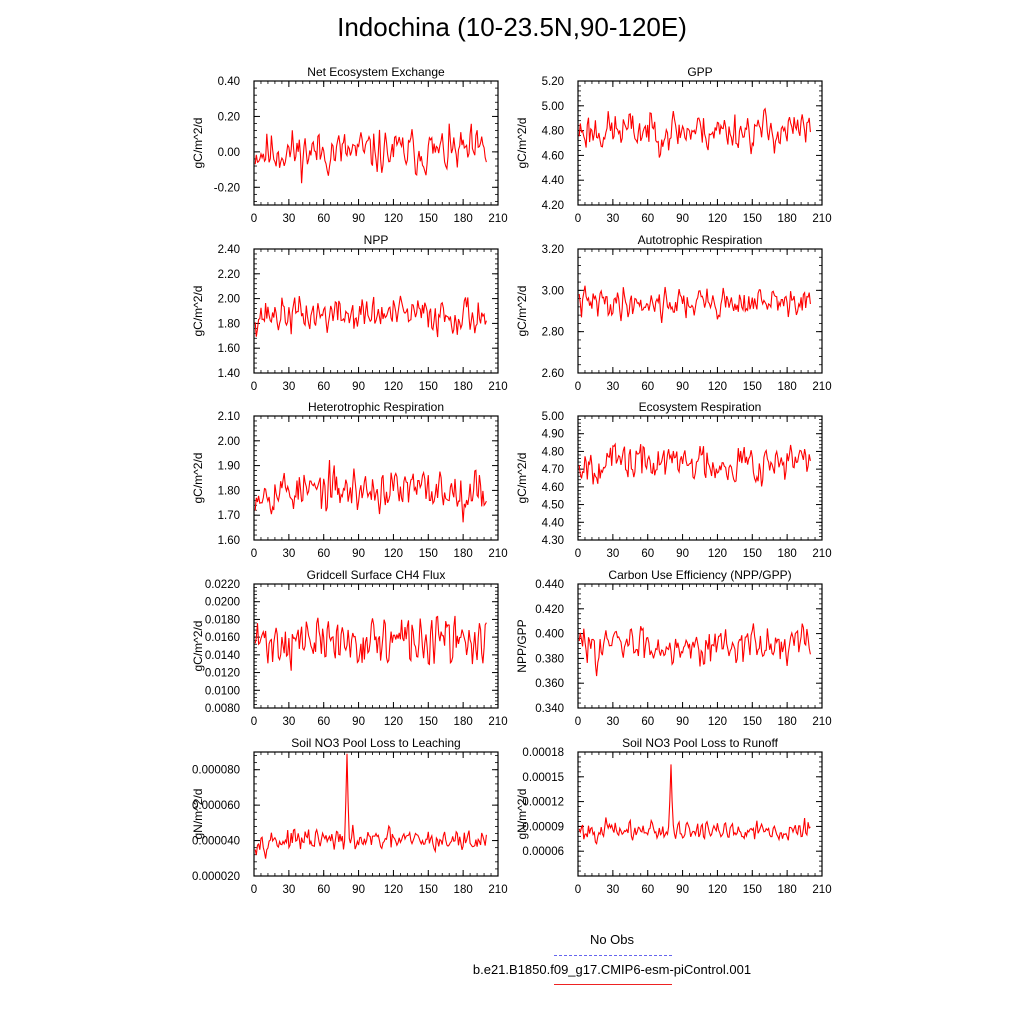 The width and height of the screenshot is (1024, 1024). What do you see at coordinates (549, 684) in the screenshot?
I see `y-tick-label: 0.360` at bounding box center [549, 684].